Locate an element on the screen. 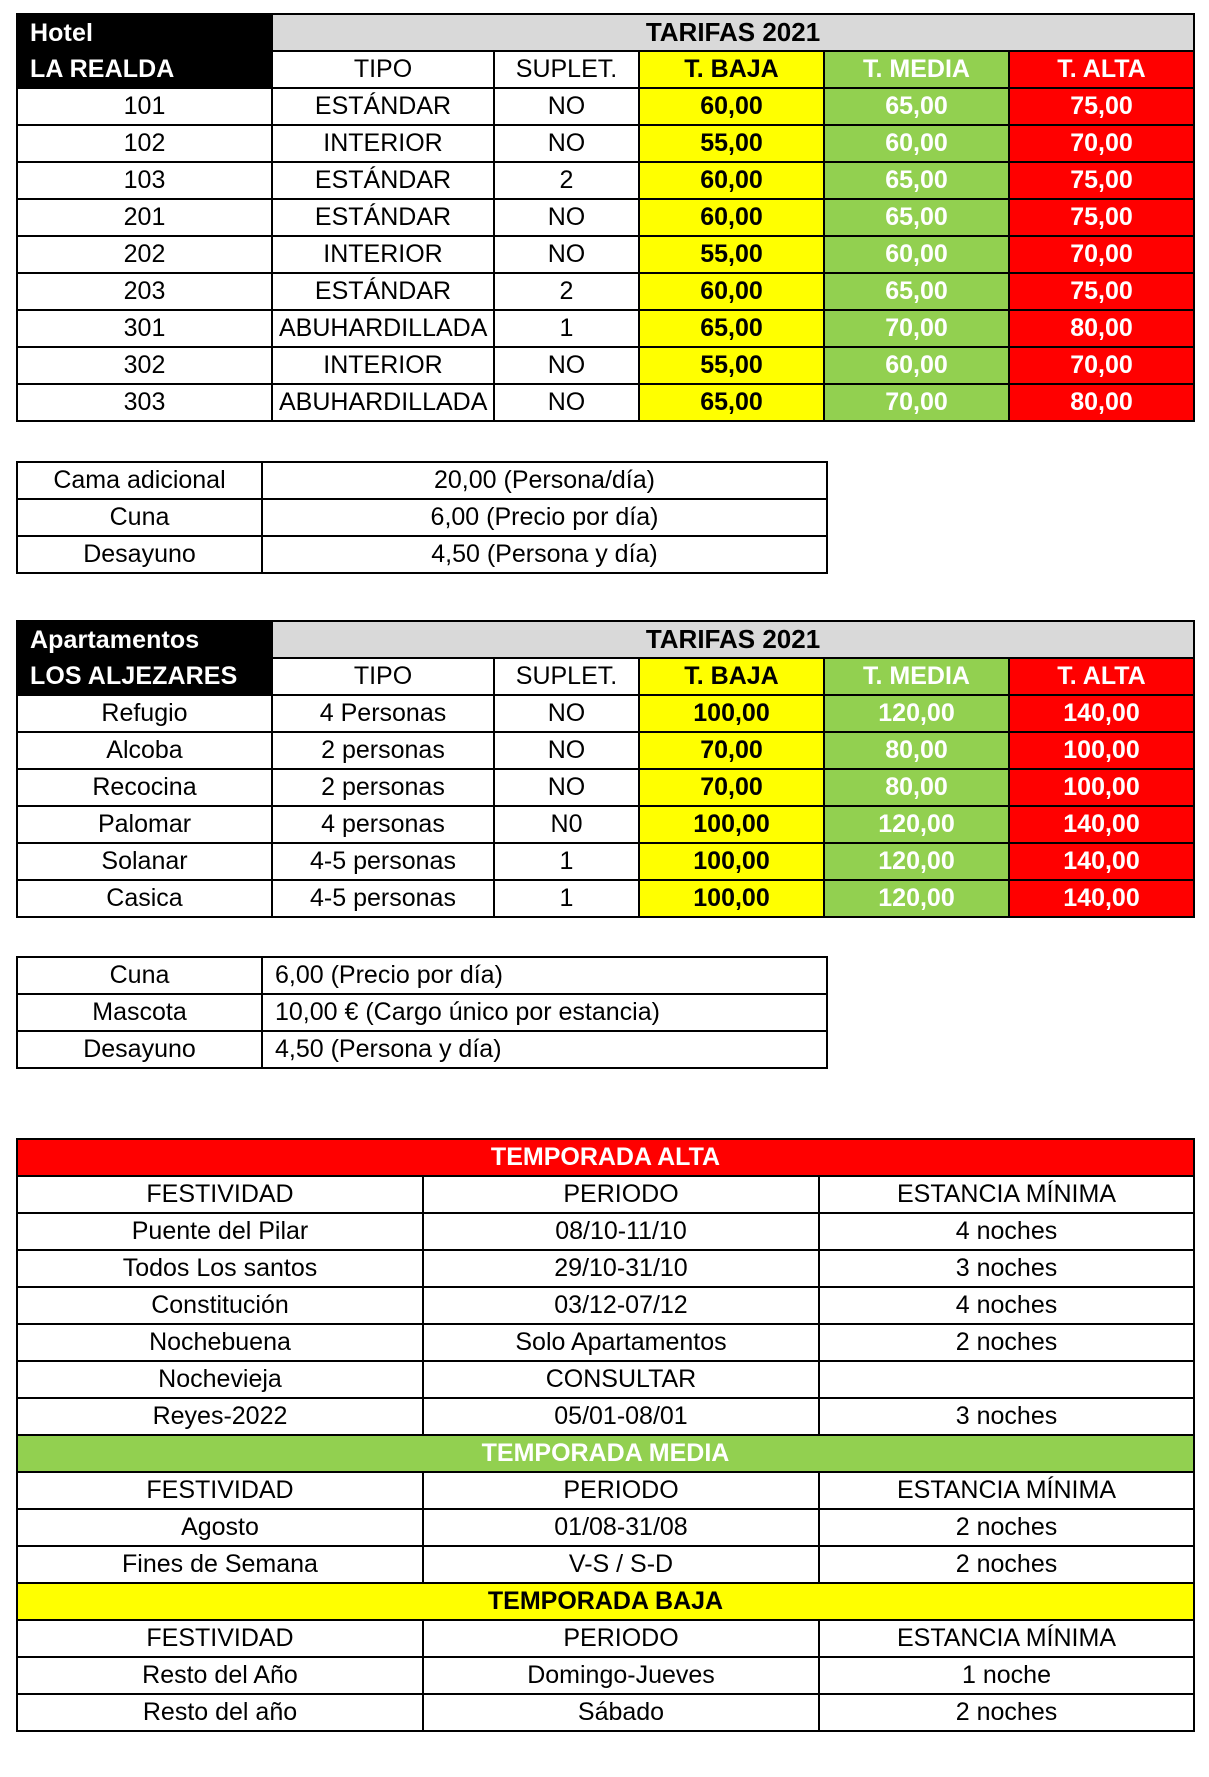 This screenshot has height=1777, width=1209. festividad: Constitución is located at coordinates (220, 1305).